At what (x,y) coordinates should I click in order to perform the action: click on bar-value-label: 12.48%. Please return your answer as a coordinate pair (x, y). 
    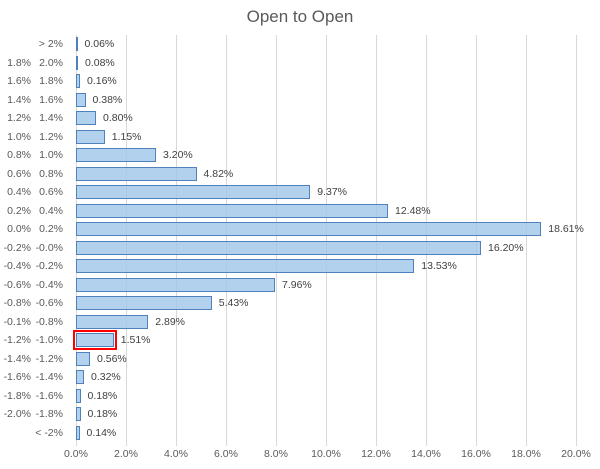
    Looking at the image, I should click on (413, 210).